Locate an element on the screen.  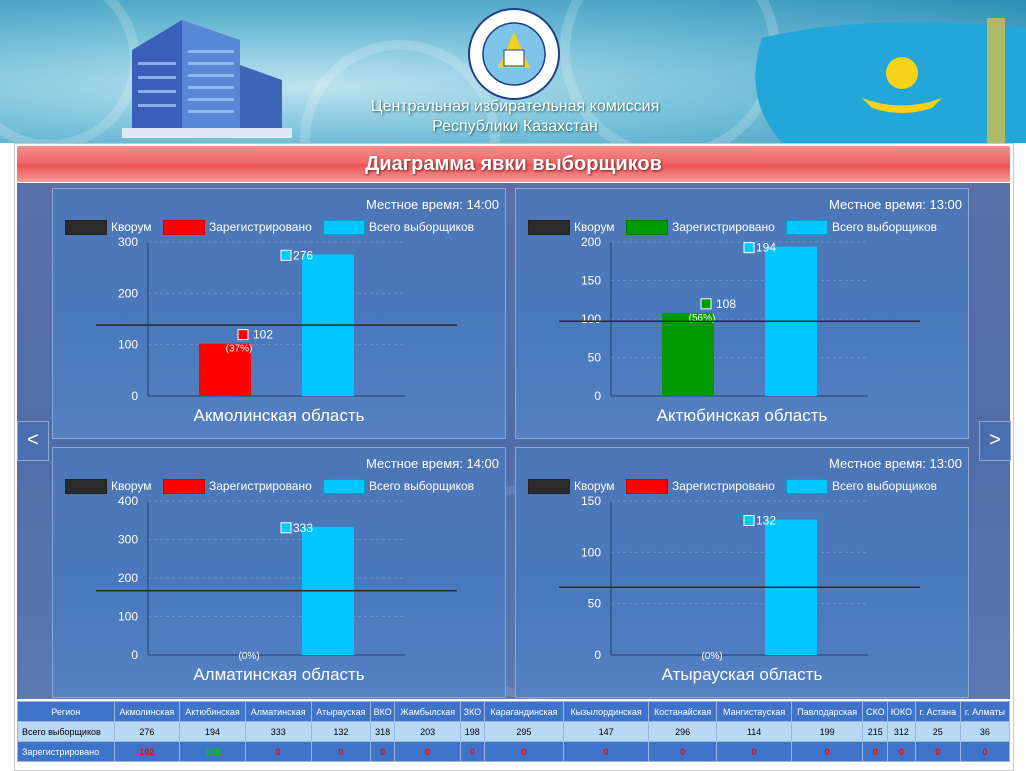
y-tick-label: 300 is located at coordinates (128, 540).